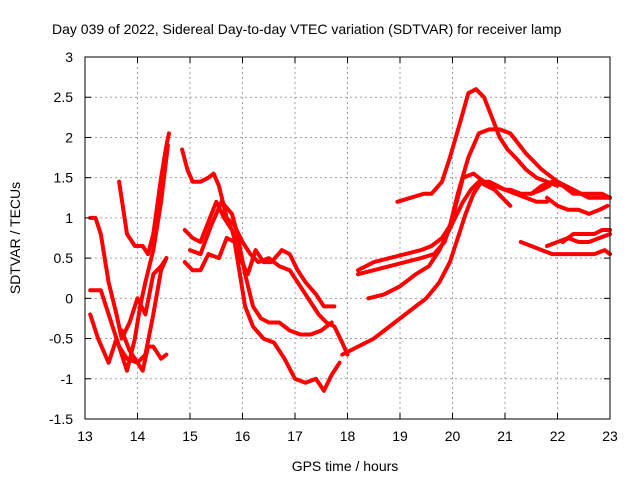 This screenshot has width=640, height=480. What do you see at coordinates (64, 97) in the screenshot?
I see `y-tick-label: 2.5` at bounding box center [64, 97].